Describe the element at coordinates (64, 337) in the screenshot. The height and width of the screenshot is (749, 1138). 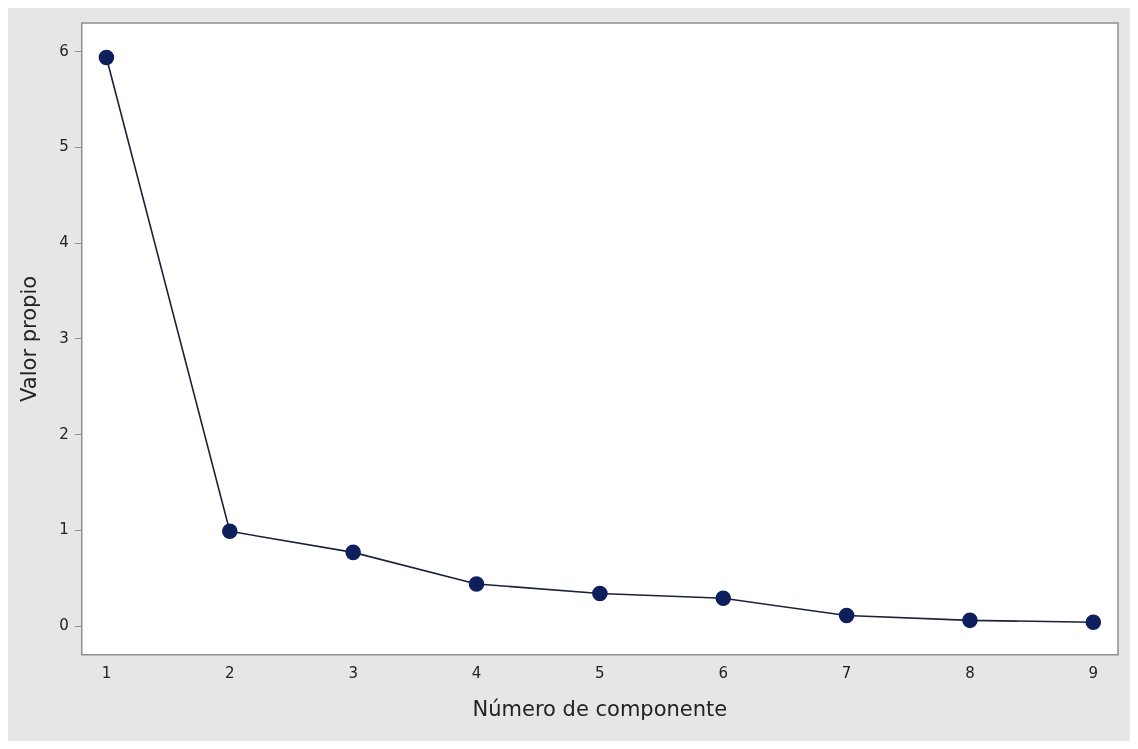
I see `y-tick-label: 3` at that location.